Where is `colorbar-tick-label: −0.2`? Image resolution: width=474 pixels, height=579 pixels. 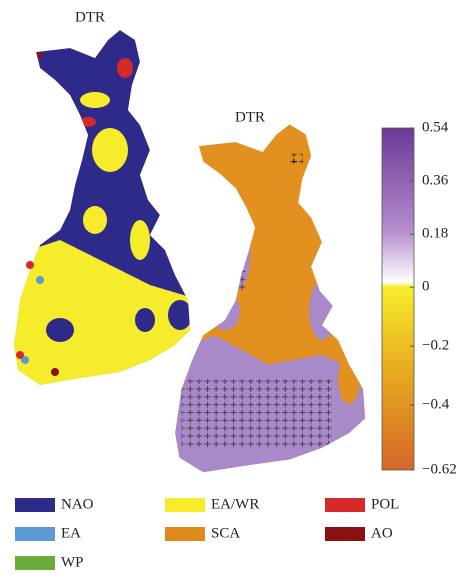
colorbar-tick-label: −0.2 is located at coordinates (435, 346).